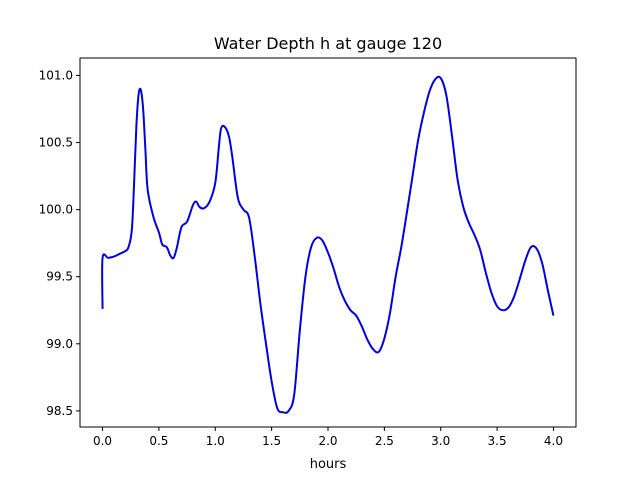  Describe the element at coordinates (328, 43) in the screenshot. I see `chart-title: Water Depth h at gauge 120` at that location.